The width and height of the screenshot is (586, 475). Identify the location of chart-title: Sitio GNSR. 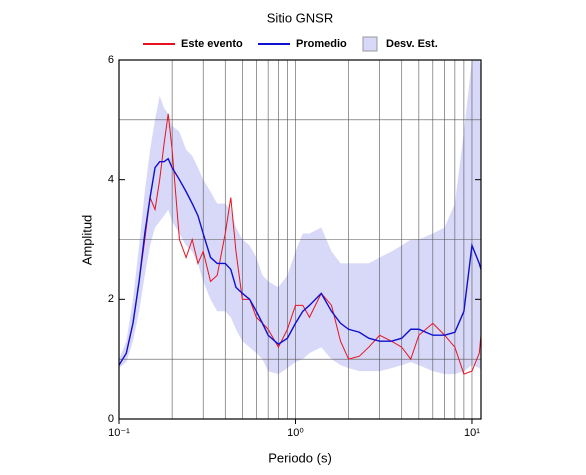
(300, 17).